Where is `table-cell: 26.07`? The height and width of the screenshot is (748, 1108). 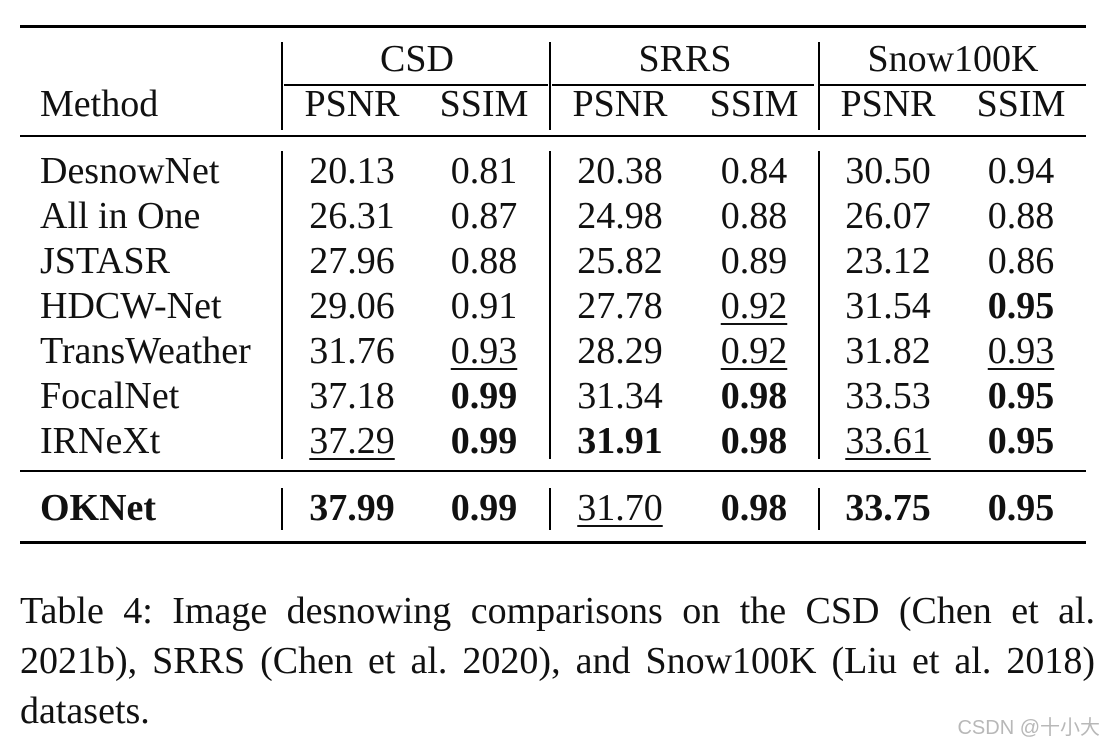 table-cell: 26.07 is located at coordinates (888, 216).